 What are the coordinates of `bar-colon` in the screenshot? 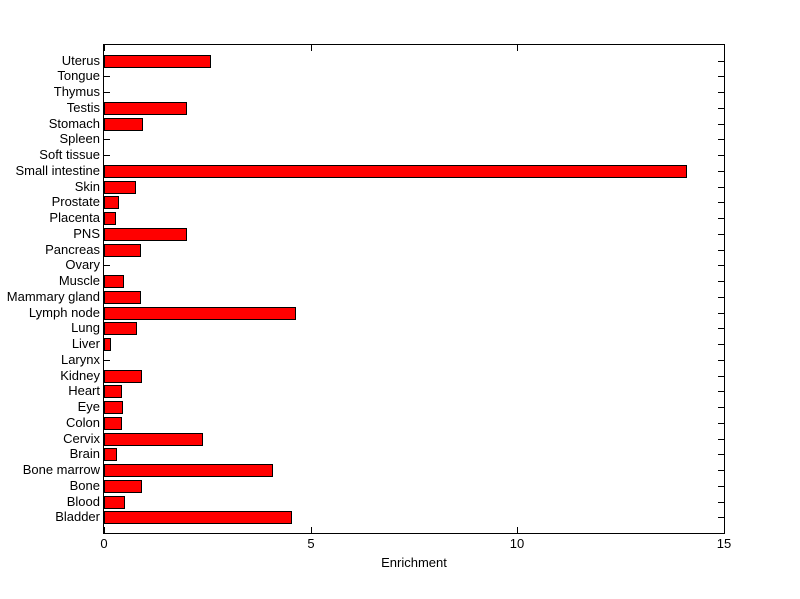 It's located at (113, 423).